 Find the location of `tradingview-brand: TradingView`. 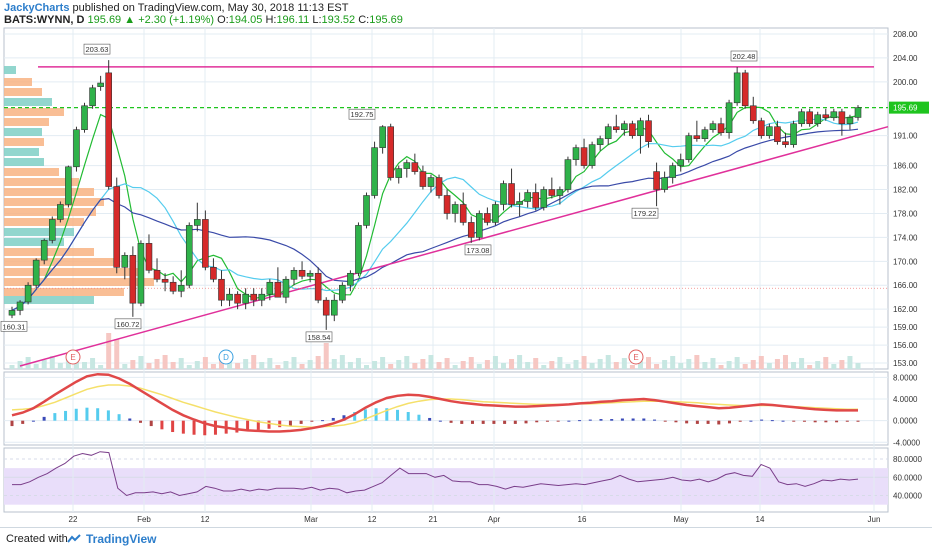

tradingview-brand: TradingView is located at coordinates (121, 539).